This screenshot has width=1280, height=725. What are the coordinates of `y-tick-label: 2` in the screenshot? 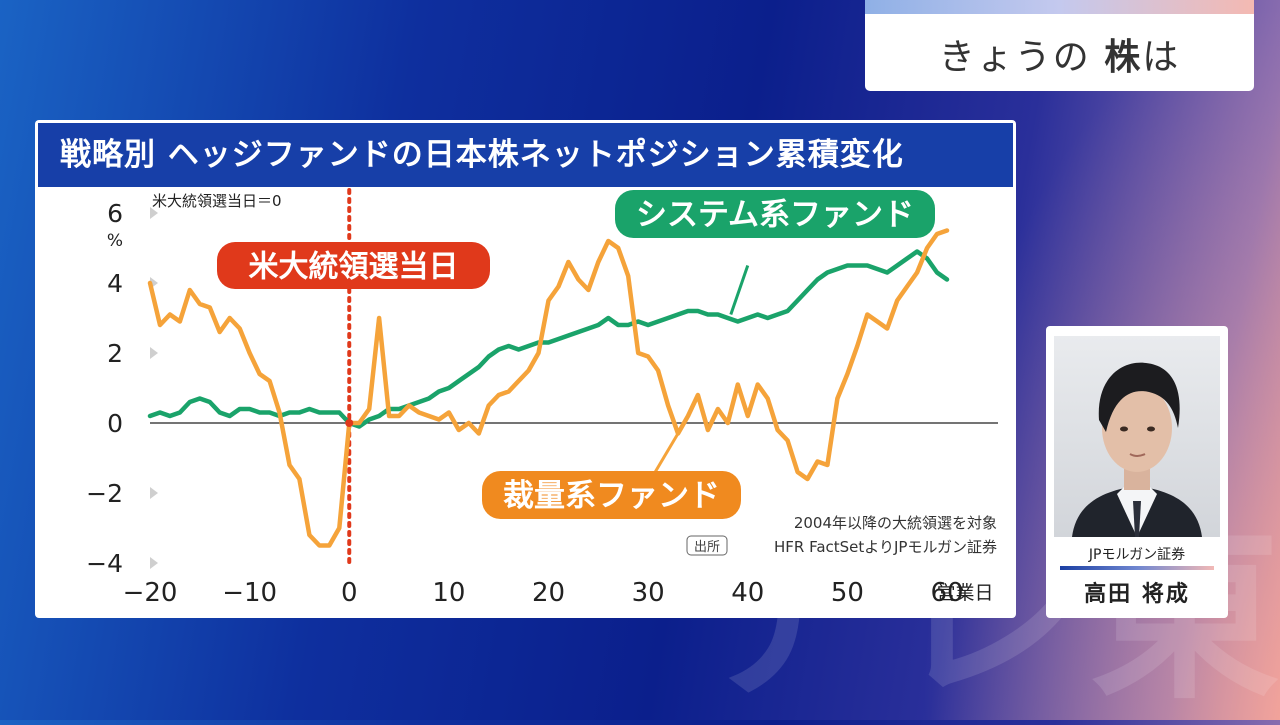 It's located at (115, 353).